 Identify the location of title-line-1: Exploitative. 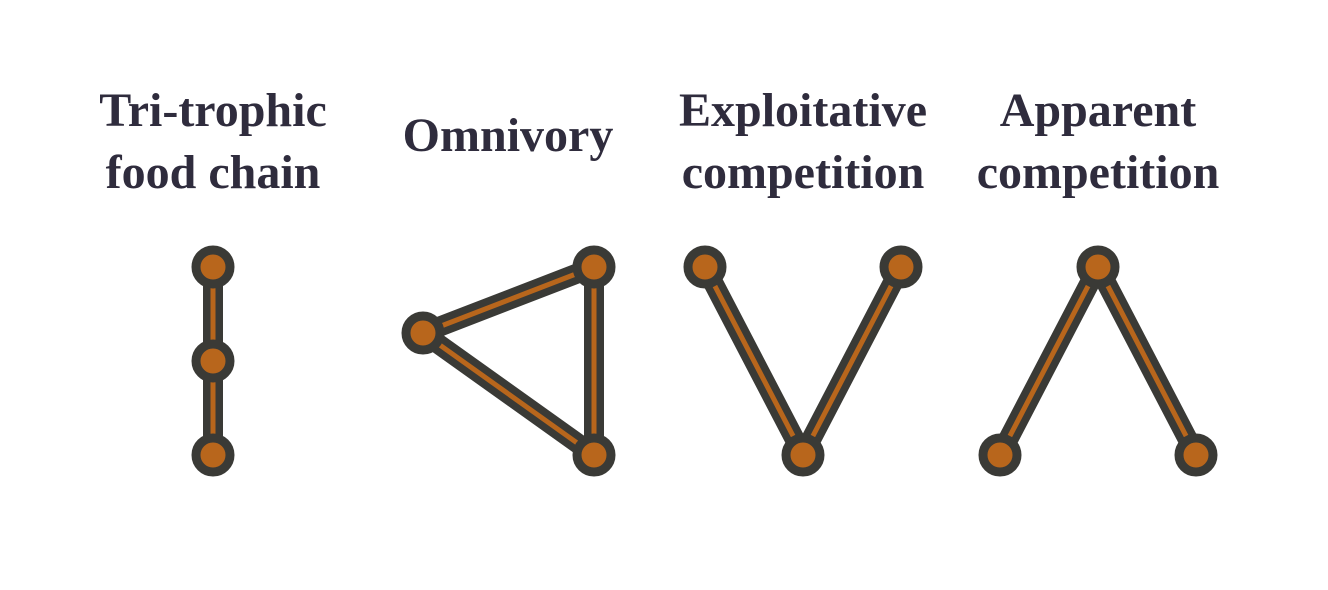
(803, 110).